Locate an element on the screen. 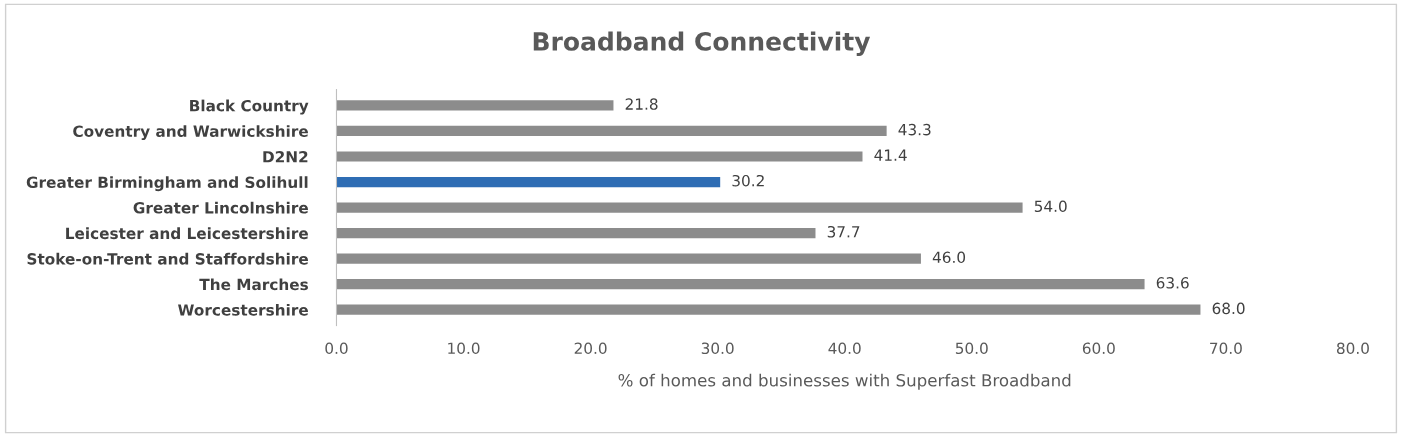 This screenshot has width=1402, height=437. data-label: 46.0 is located at coordinates (949, 257).